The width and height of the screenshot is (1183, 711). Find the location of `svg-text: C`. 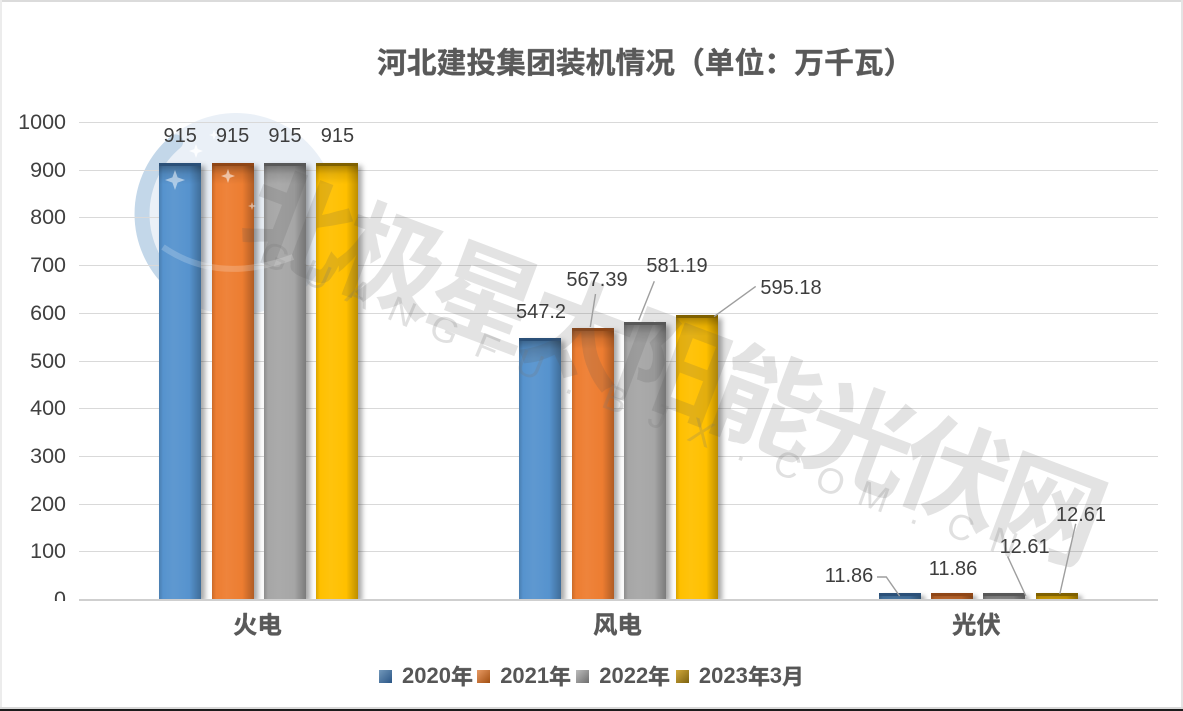

svg-text: C is located at coordinates (961, 526).